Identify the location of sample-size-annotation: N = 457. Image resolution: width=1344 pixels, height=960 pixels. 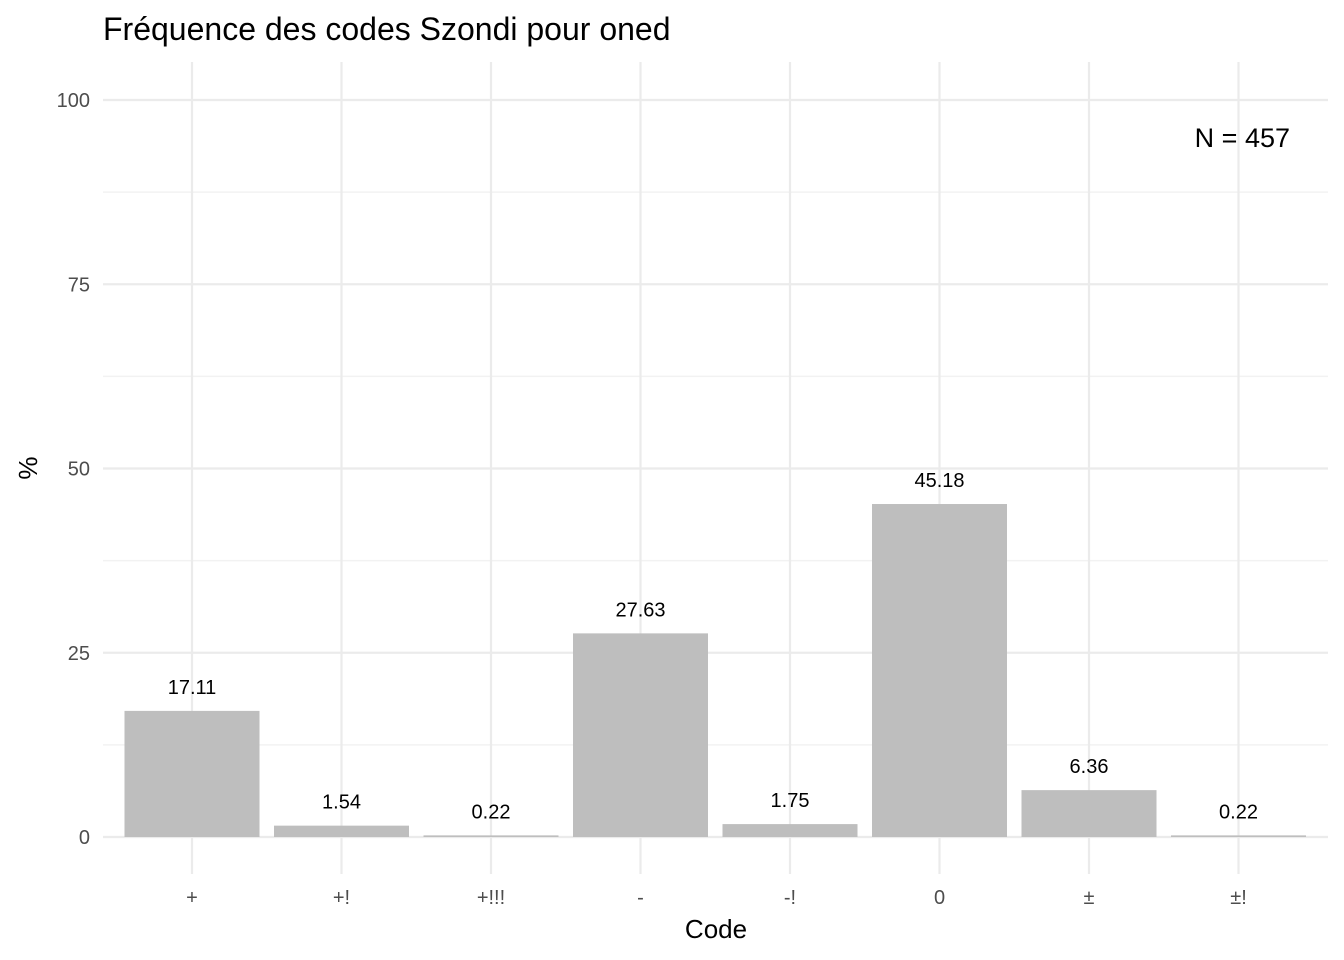
(1242, 138).